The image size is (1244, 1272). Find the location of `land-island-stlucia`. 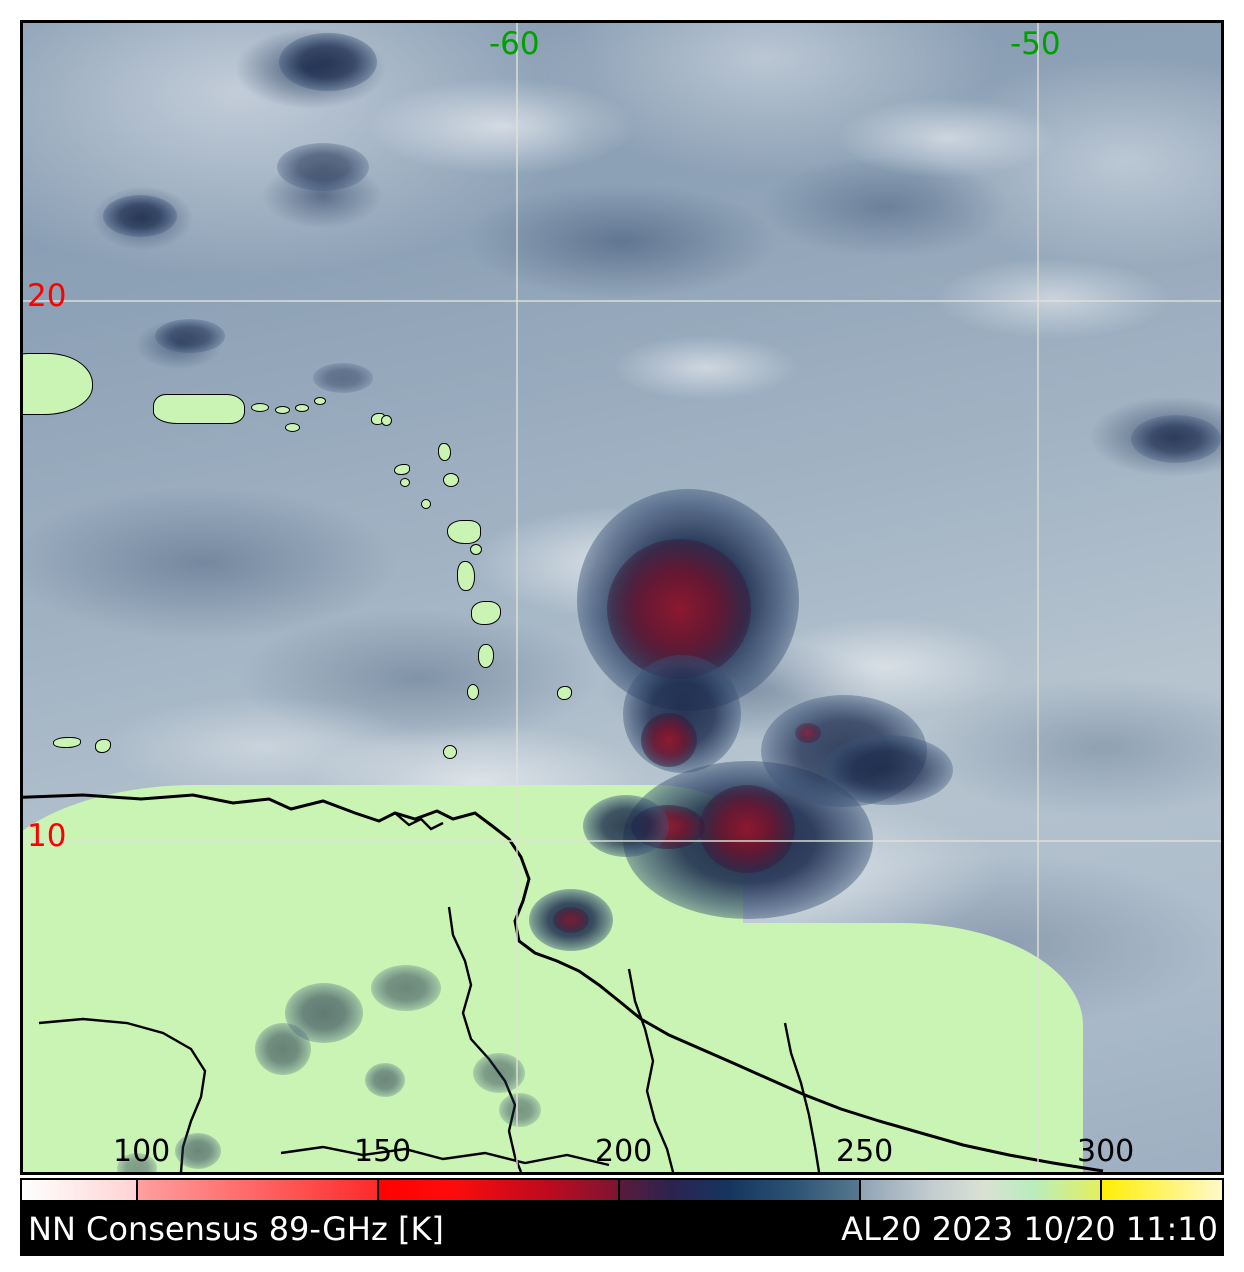

land-island-stlucia is located at coordinates (486, 656).